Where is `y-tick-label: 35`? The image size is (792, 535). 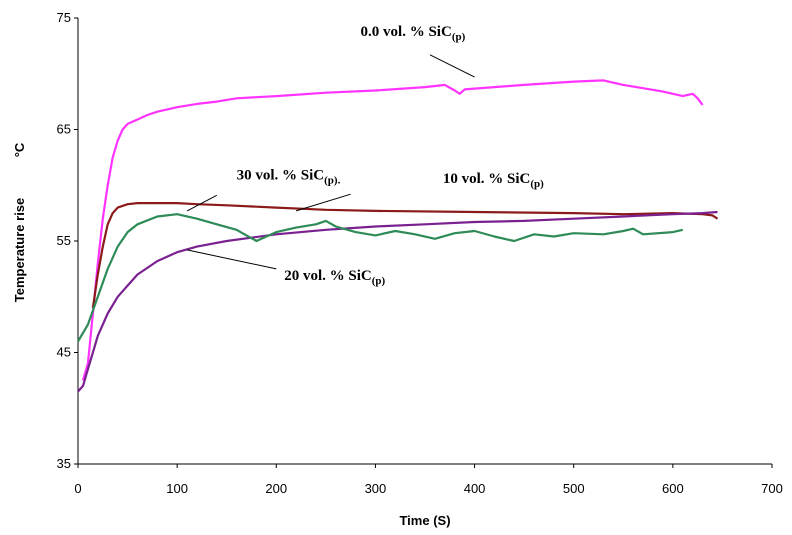 y-tick-label: 35 is located at coordinates (64, 463).